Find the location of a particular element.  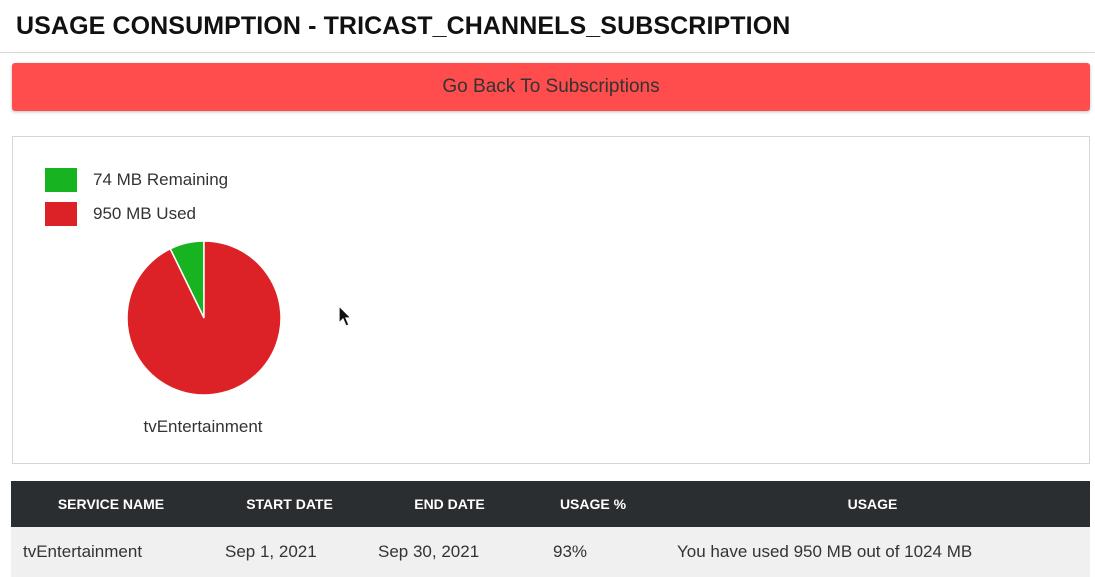

cell-usage: You have used 950 MB out of 1024 MB is located at coordinates (872, 552).